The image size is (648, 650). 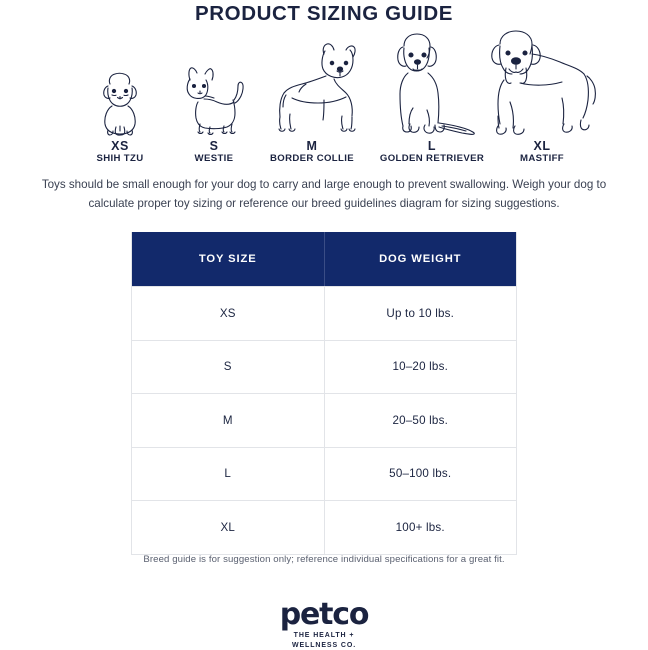 What do you see at coordinates (214, 158) in the screenshot?
I see `breed-name-label: WESTIE` at bounding box center [214, 158].